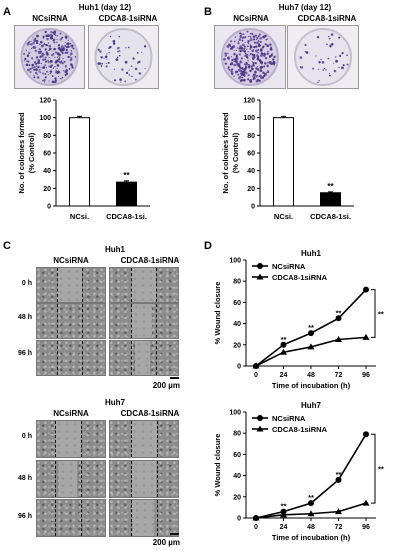 This screenshot has width=408, height=550. What do you see at coordinates (330, 199) in the screenshot?
I see `bar` at bounding box center [330, 199].